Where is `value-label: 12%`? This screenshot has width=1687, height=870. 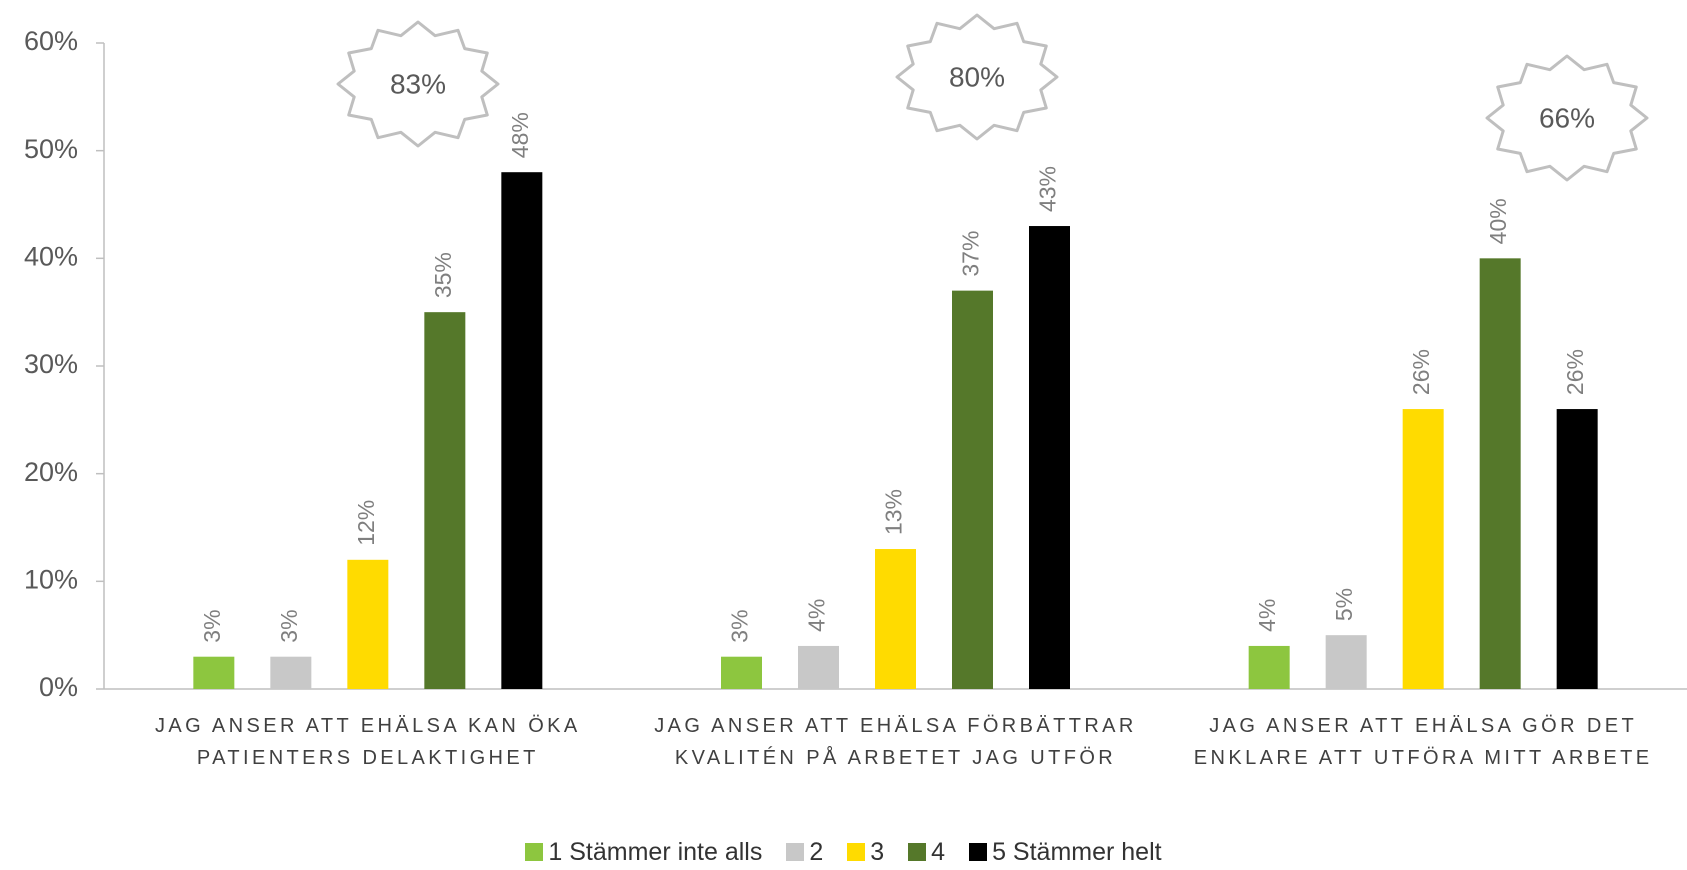 value-label: 12% is located at coordinates (366, 523).